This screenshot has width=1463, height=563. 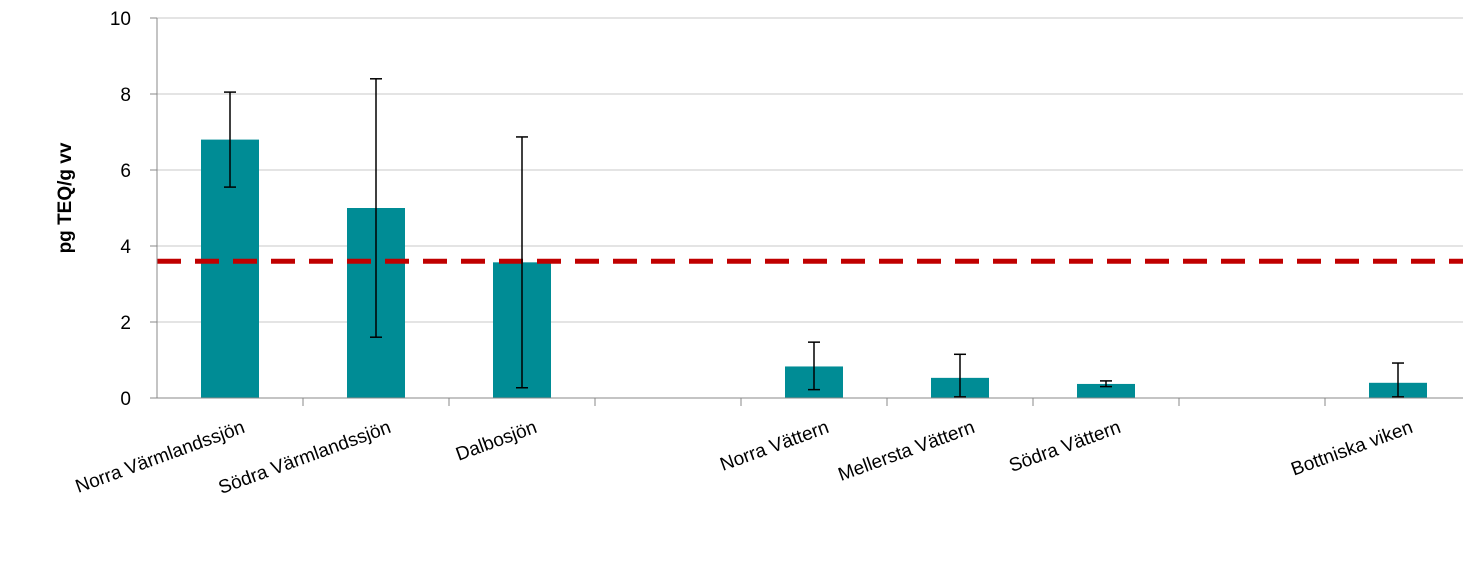 I want to click on bar, so click(x=1106, y=390).